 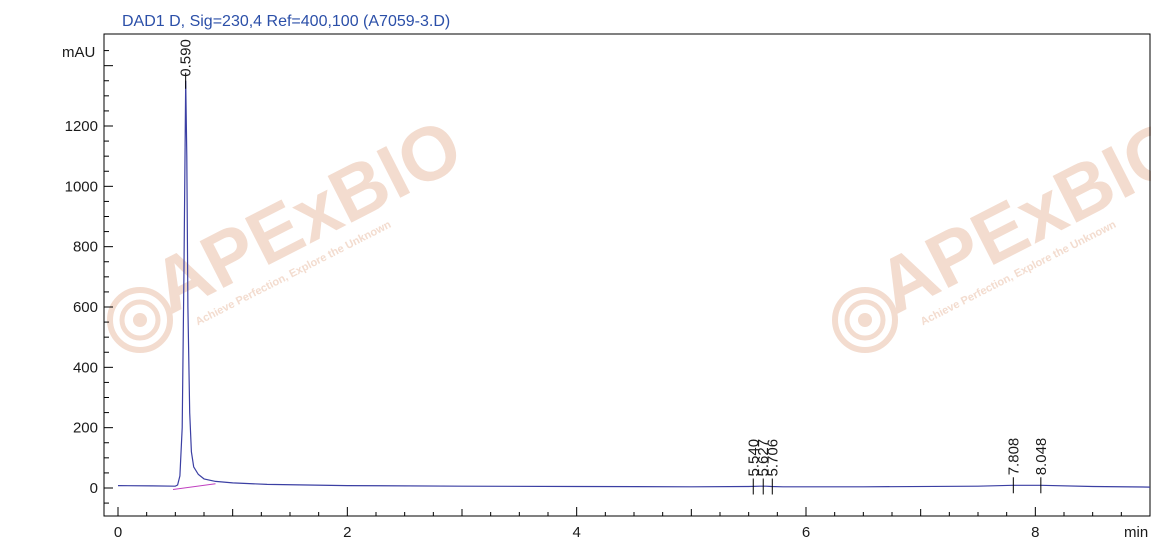 What do you see at coordinates (94, 488) in the screenshot?
I see `y-tick-label: 0` at bounding box center [94, 488].